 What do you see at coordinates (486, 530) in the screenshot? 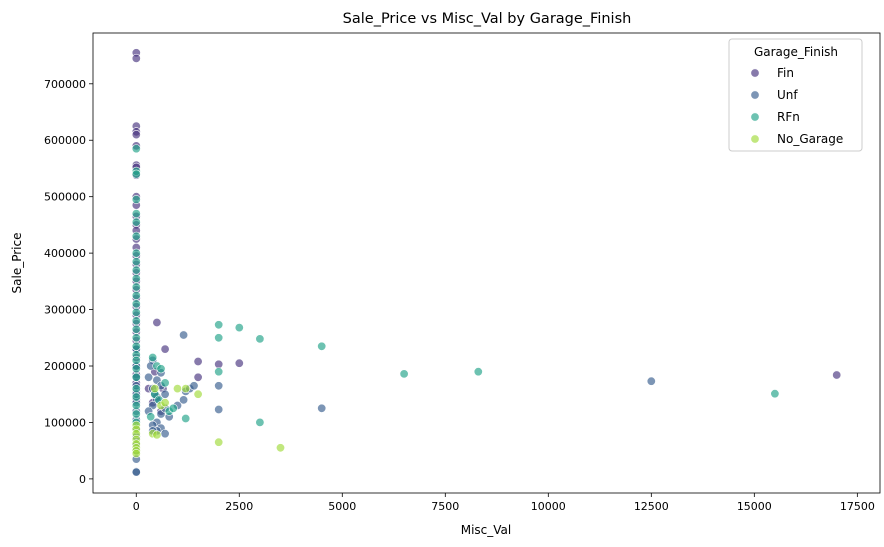
I see `x-axis-label: Misc_Val` at bounding box center [486, 530].